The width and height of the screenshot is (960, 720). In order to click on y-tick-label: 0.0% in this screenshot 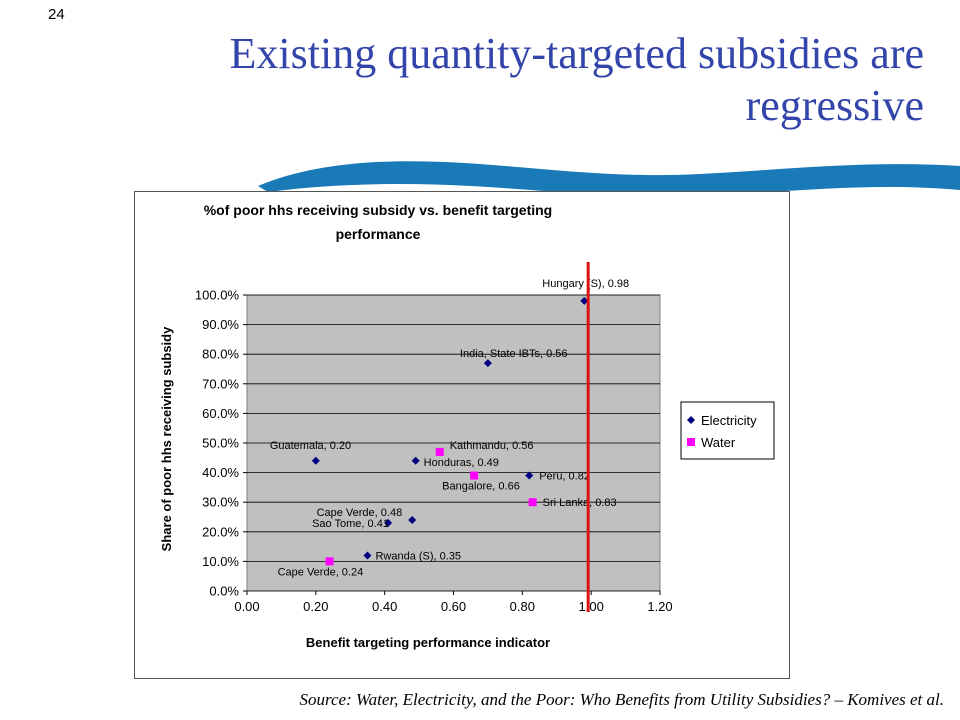, I will do `click(224, 591)`.